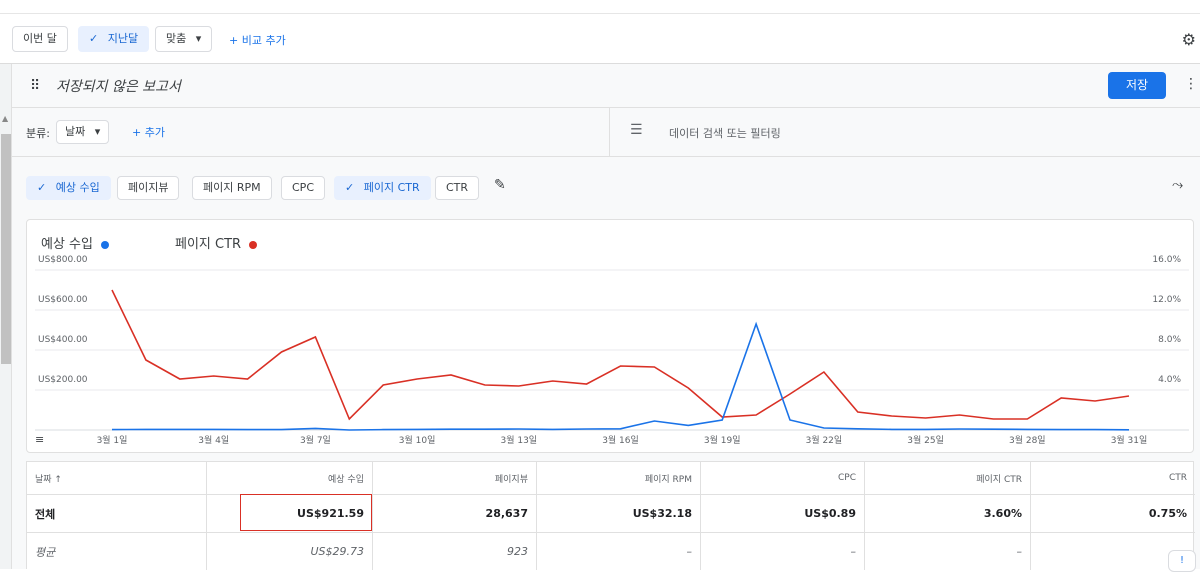  I want to click on metric-chip-ctr: CTR, so click(457, 188).